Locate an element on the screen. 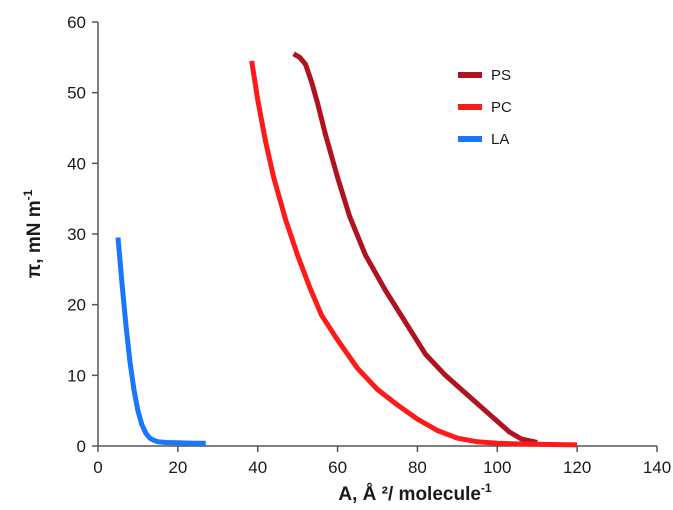 Image resolution: width=673 pixels, height=510 pixels. y-axis-title-sup: -1 is located at coordinates (28, 194).